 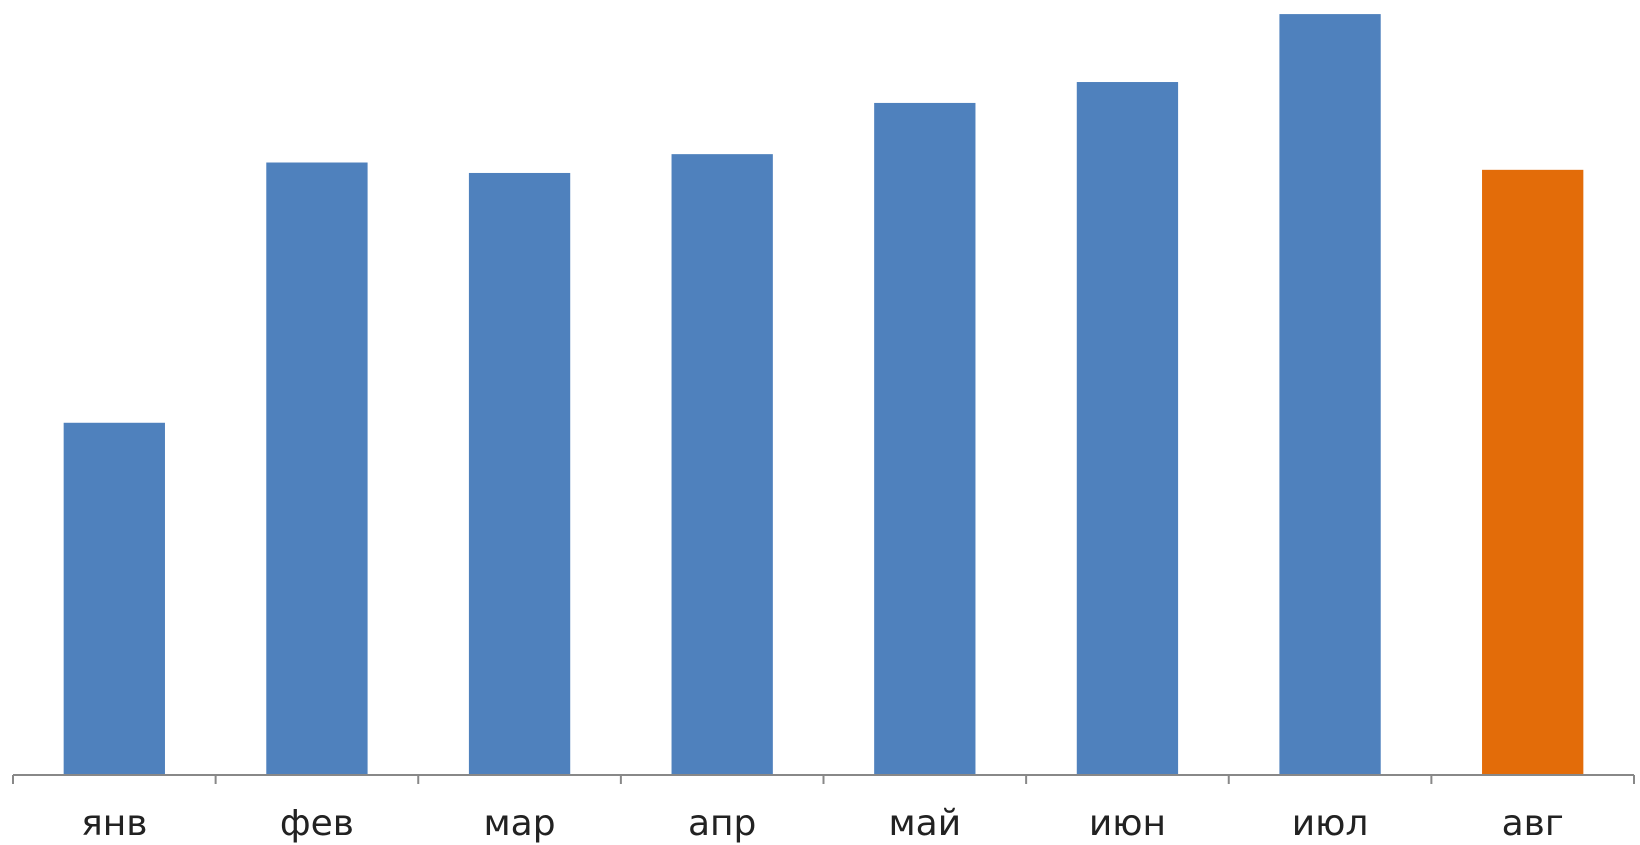 I want to click on x-tick-label: авг, so click(x=1533, y=823).